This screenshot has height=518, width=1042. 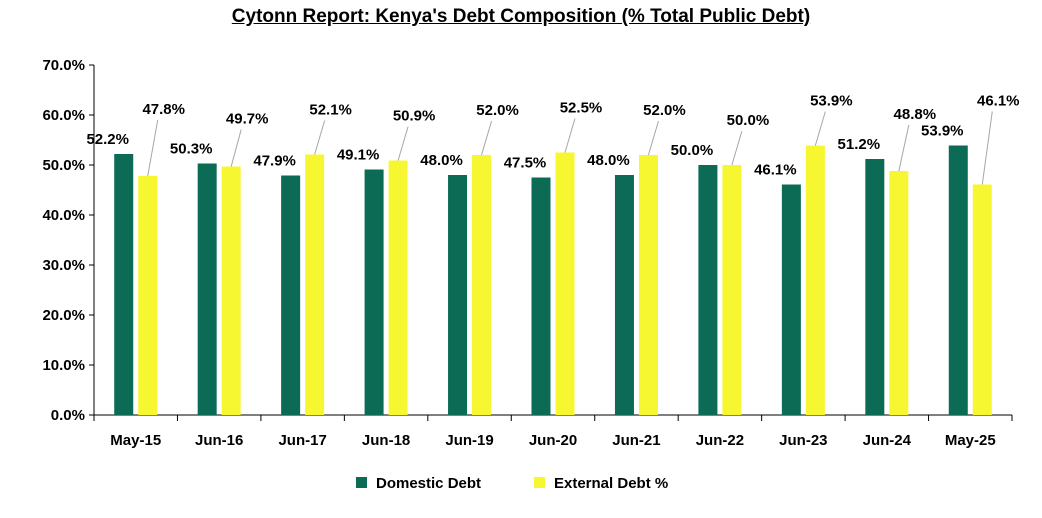 What do you see at coordinates (386, 440) in the screenshot?
I see `x-tick-label: Jun-18` at bounding box center [386, 440].